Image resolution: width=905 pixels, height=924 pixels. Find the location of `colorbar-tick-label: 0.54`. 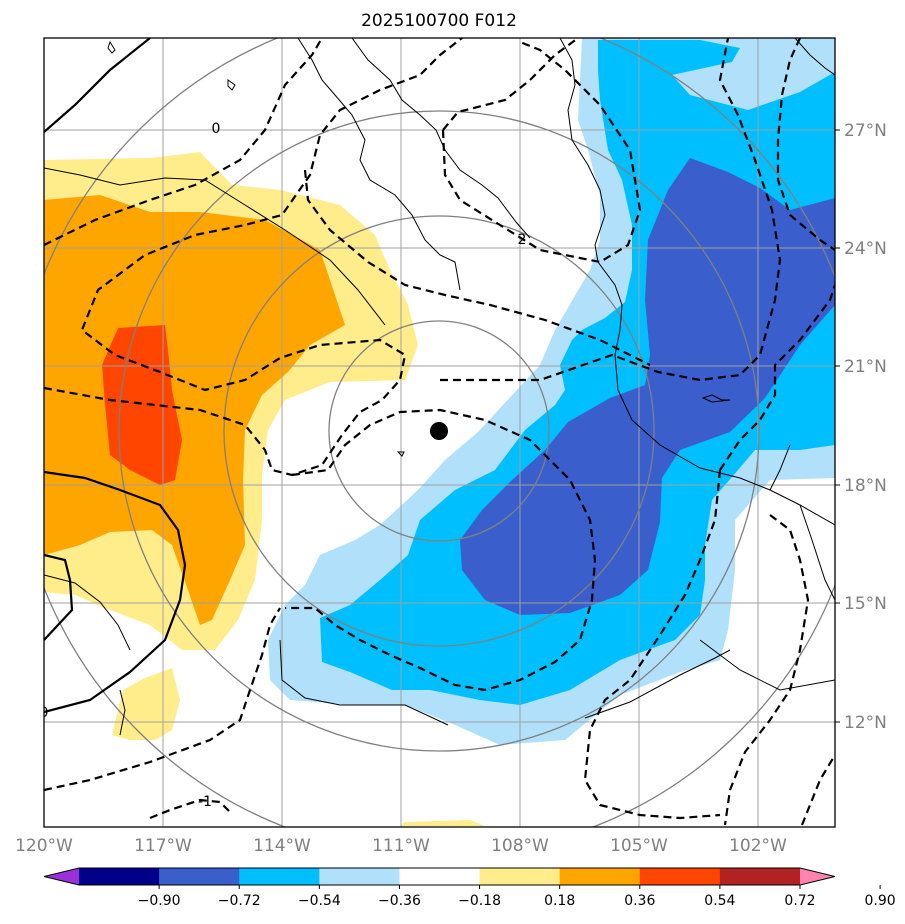

colorbar-tick-label: 0.54 is located at coordinates (719, 901).